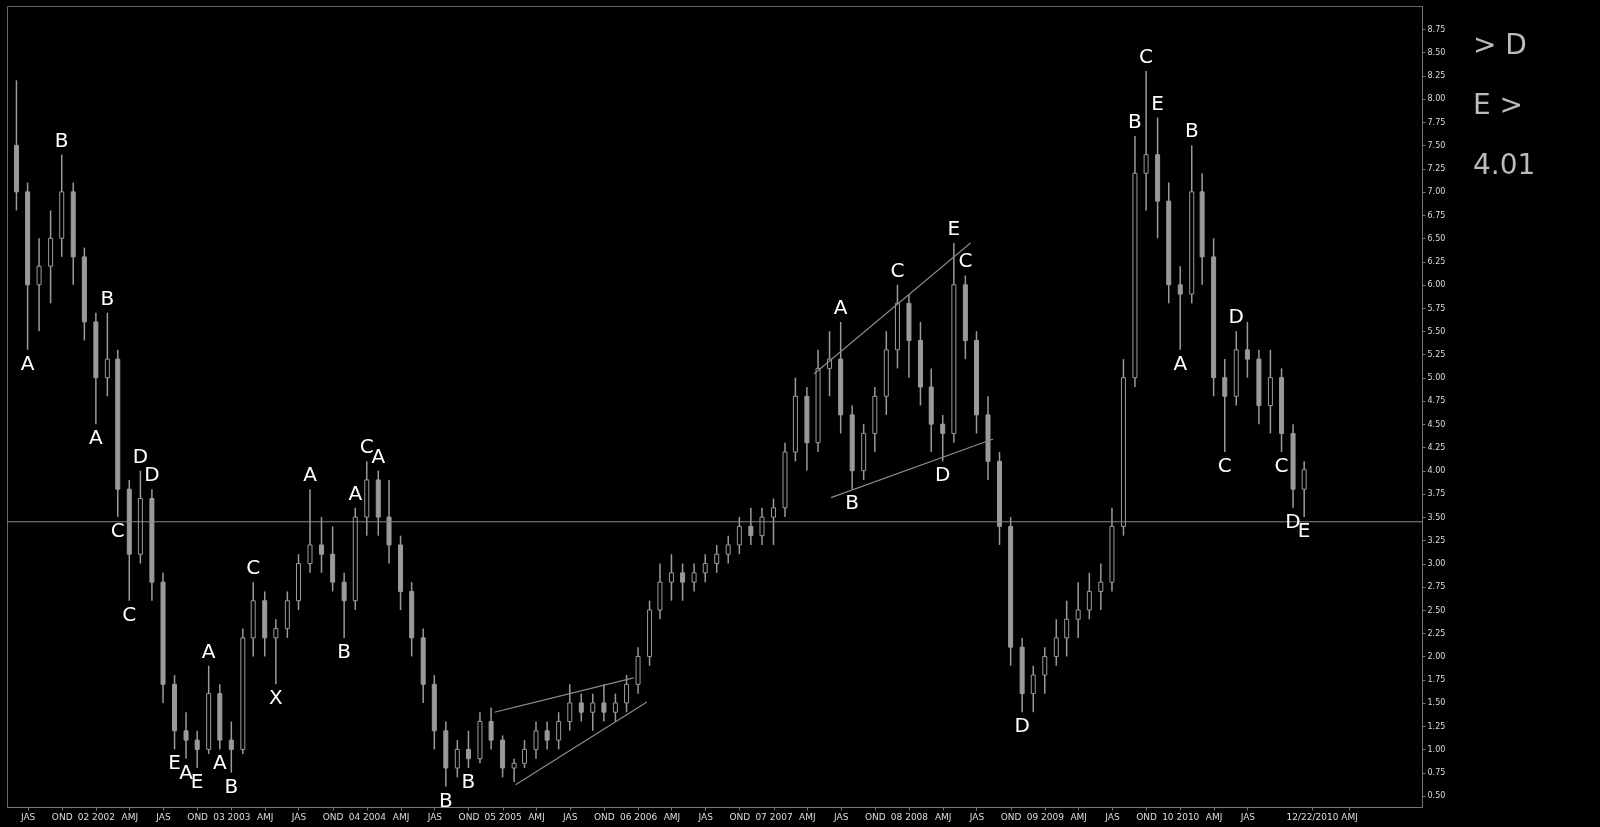 This screenshot has height=827, width=1600. I want to click on y-tick-label: 5.50, so click(1436, 331).